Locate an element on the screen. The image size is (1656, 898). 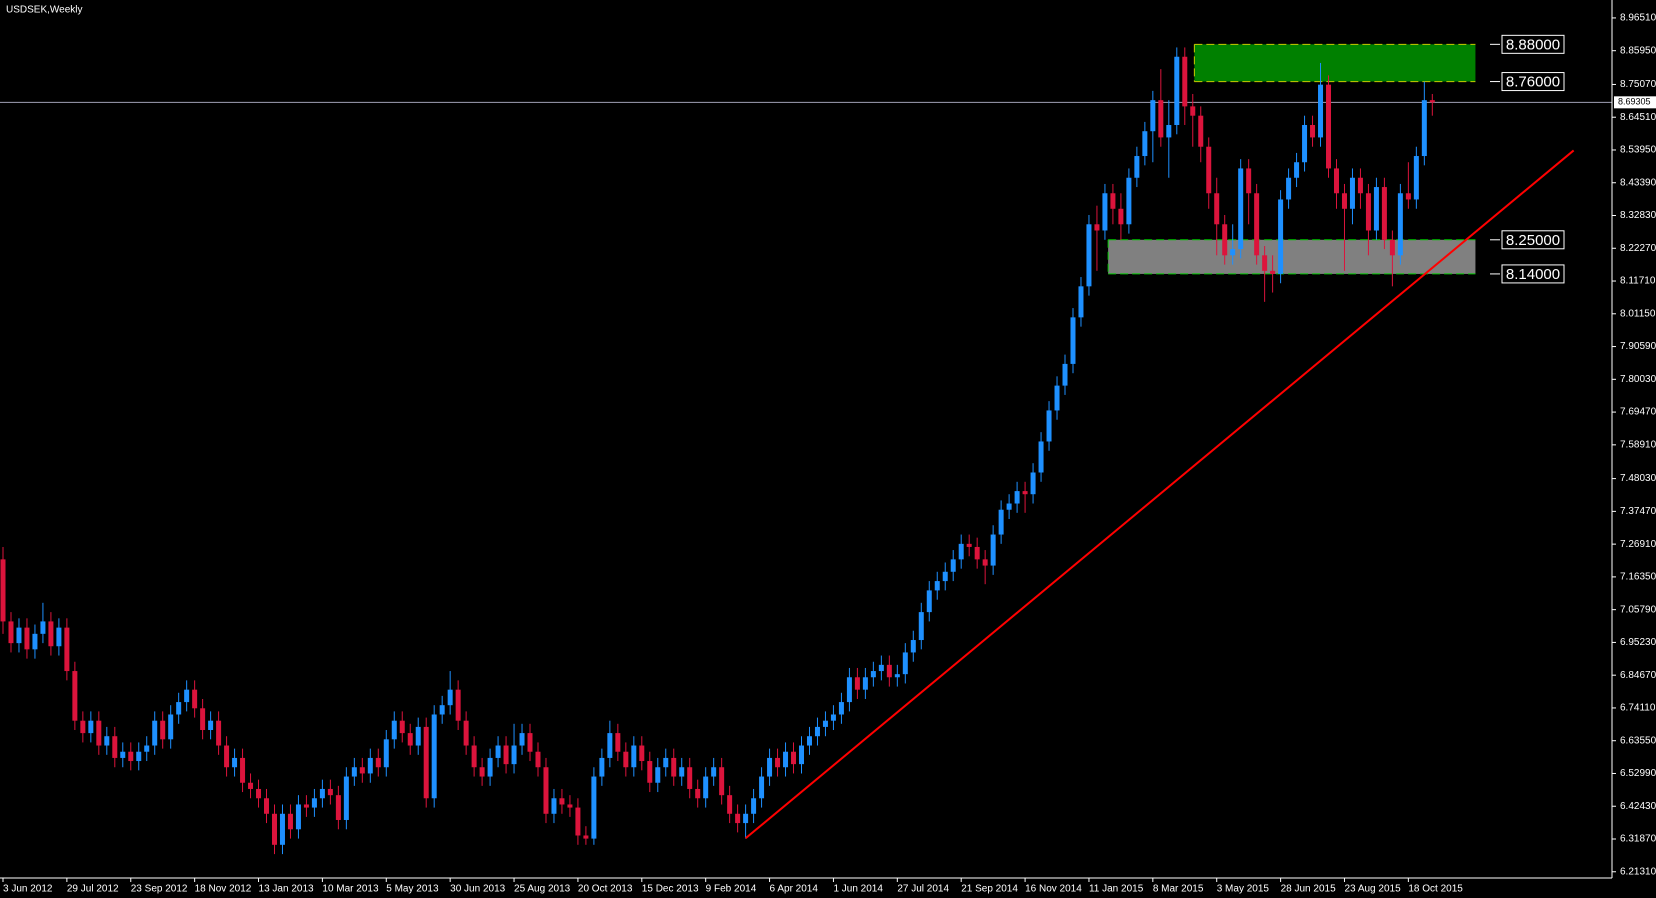
y-tick-label: 7.90590 is located at coordinates (1638, 346).